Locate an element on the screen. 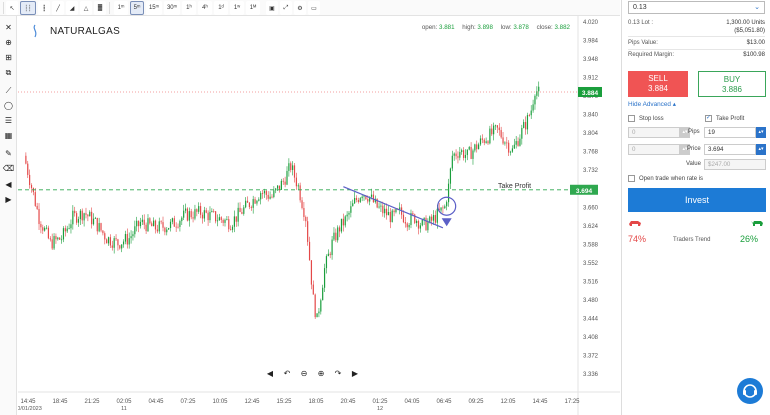 This screenshot has width=770, height=415. horizontal-line-tool-icon: ☰ is located at coordinates (8, 120).